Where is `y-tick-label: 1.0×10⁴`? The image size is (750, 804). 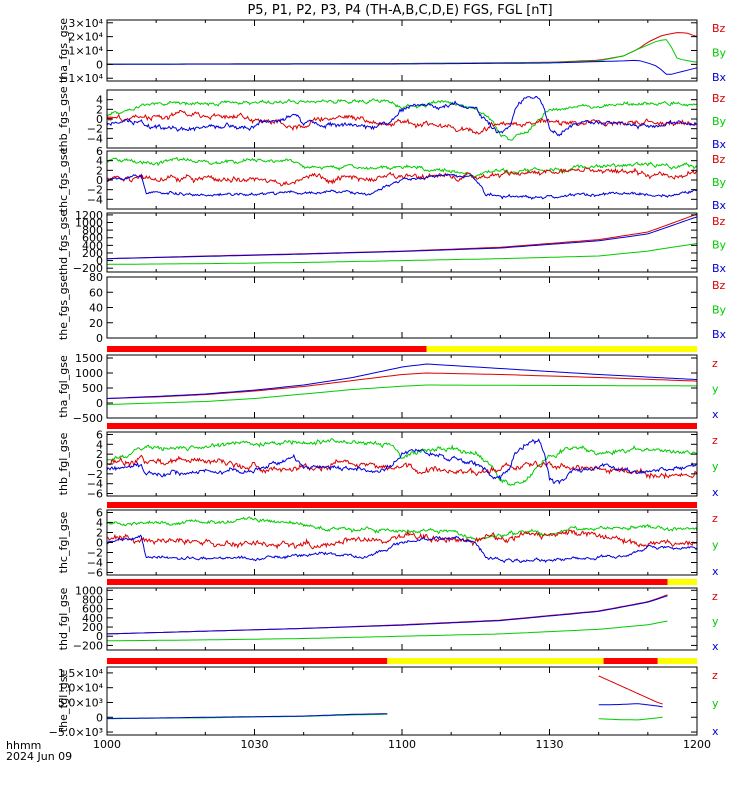
y-tick-label: 1.0×10⁴ is located at coordinates (81, 688).